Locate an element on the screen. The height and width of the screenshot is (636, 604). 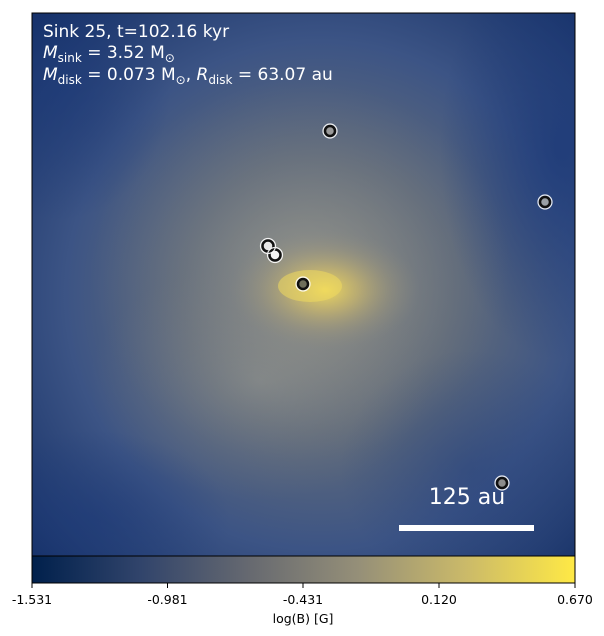
annotation-line-3: Mdisk = 0.073 M⊙, Rdisk = 63.07 au is located at coordinates (188, 76).